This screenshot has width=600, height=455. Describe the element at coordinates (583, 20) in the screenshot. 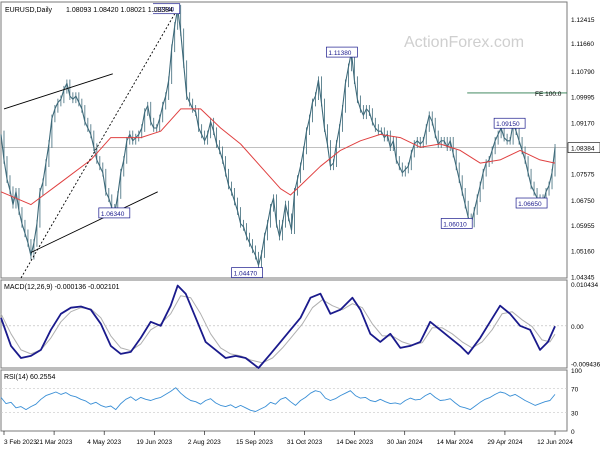

I see `price-tick-label: 1.12415` at that location.